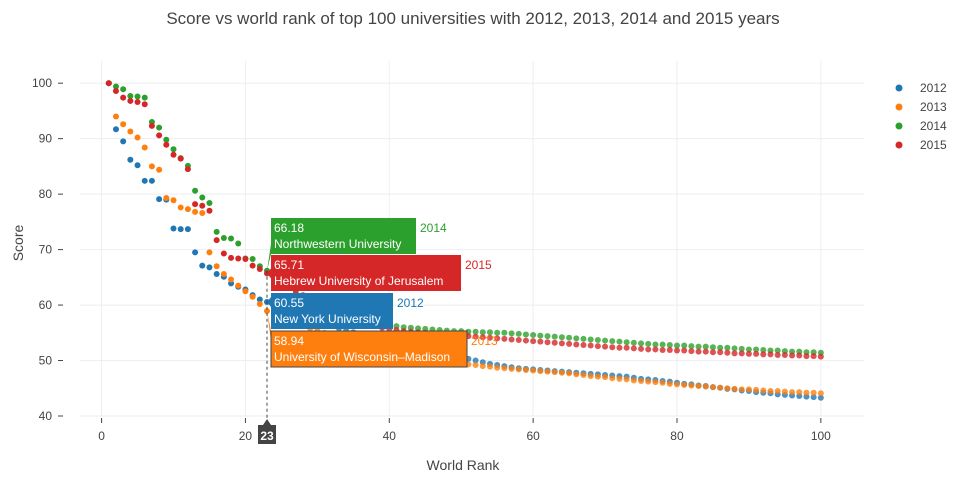 This screenshot has height=492, width=964. Describe the element at coordinates (46, 139) in the screenshot. I see `y-tick-label: 90` at that location.